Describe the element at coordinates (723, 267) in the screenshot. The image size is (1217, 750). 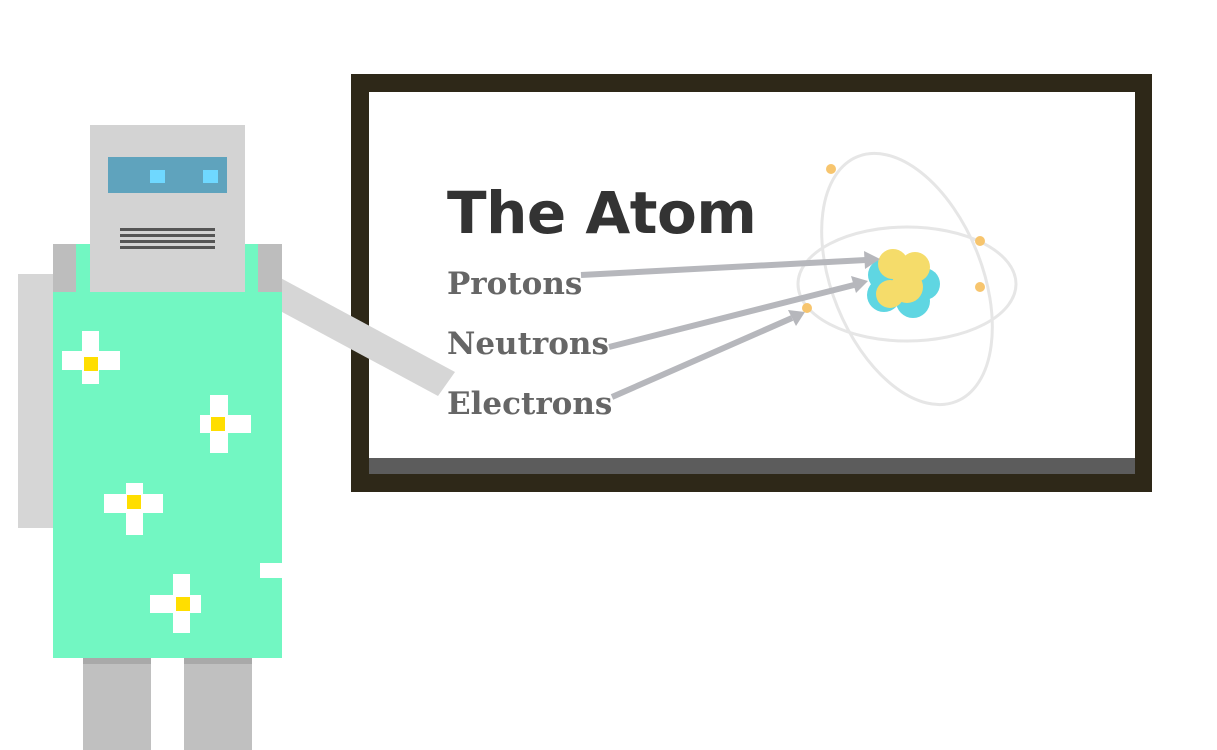
I see `arrow-protons` at that location.